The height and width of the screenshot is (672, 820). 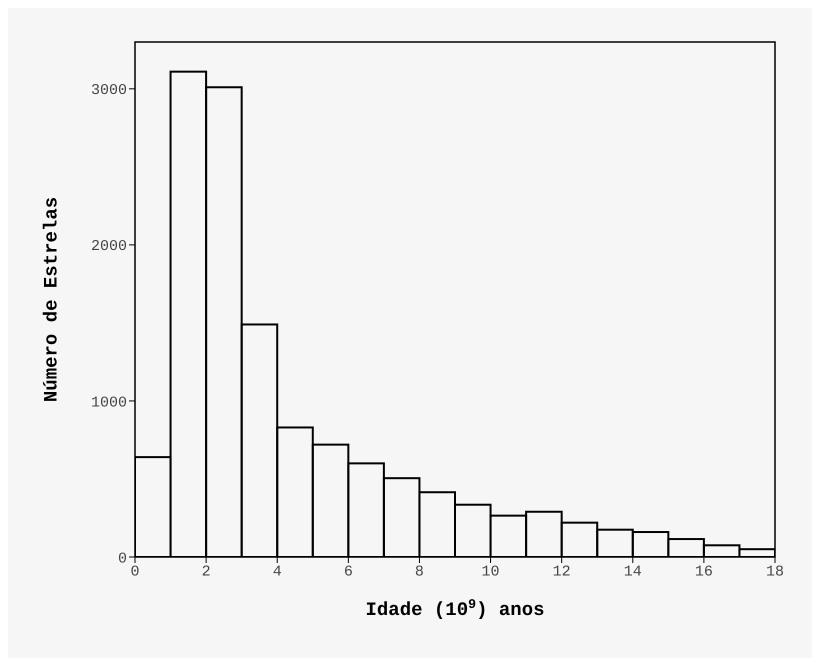 What do you see at coordinates (775, 572) in the screenshot?
I see `x-tick-label: 18` at bounding box center [775, 572].